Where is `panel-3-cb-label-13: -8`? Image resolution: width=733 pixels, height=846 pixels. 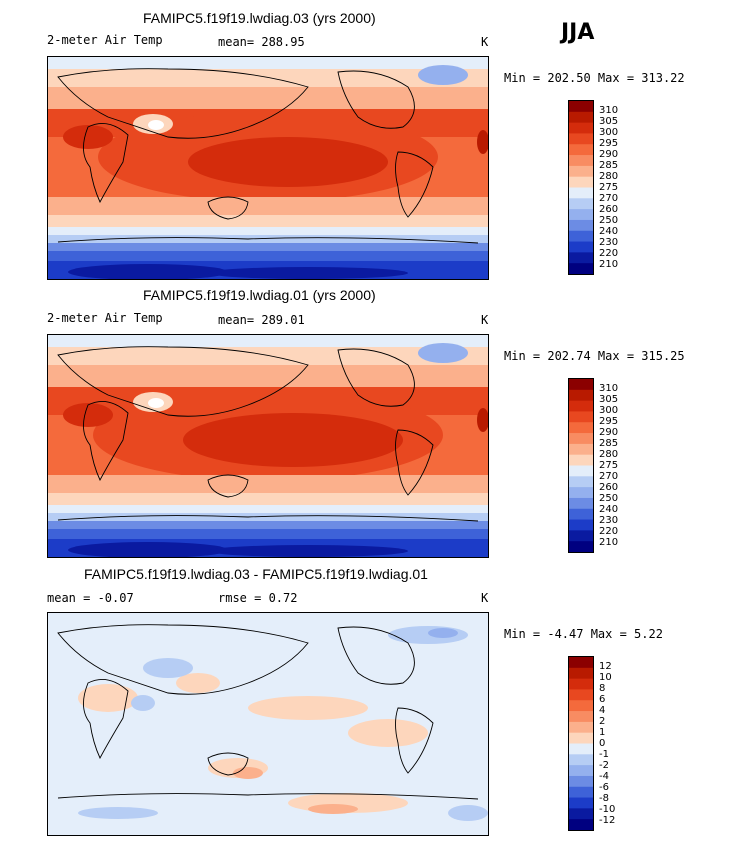 panel-3-cb-label-13: -8 is located at coordinates (604, 798).